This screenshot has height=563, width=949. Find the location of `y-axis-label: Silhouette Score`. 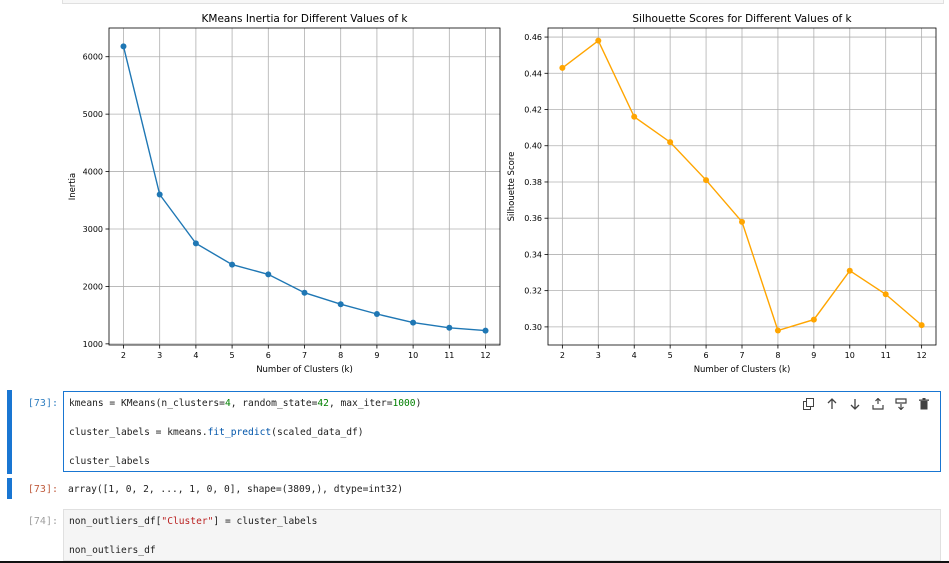

y-axis-label: Silhouette Score is located at coordinates (512, 187).